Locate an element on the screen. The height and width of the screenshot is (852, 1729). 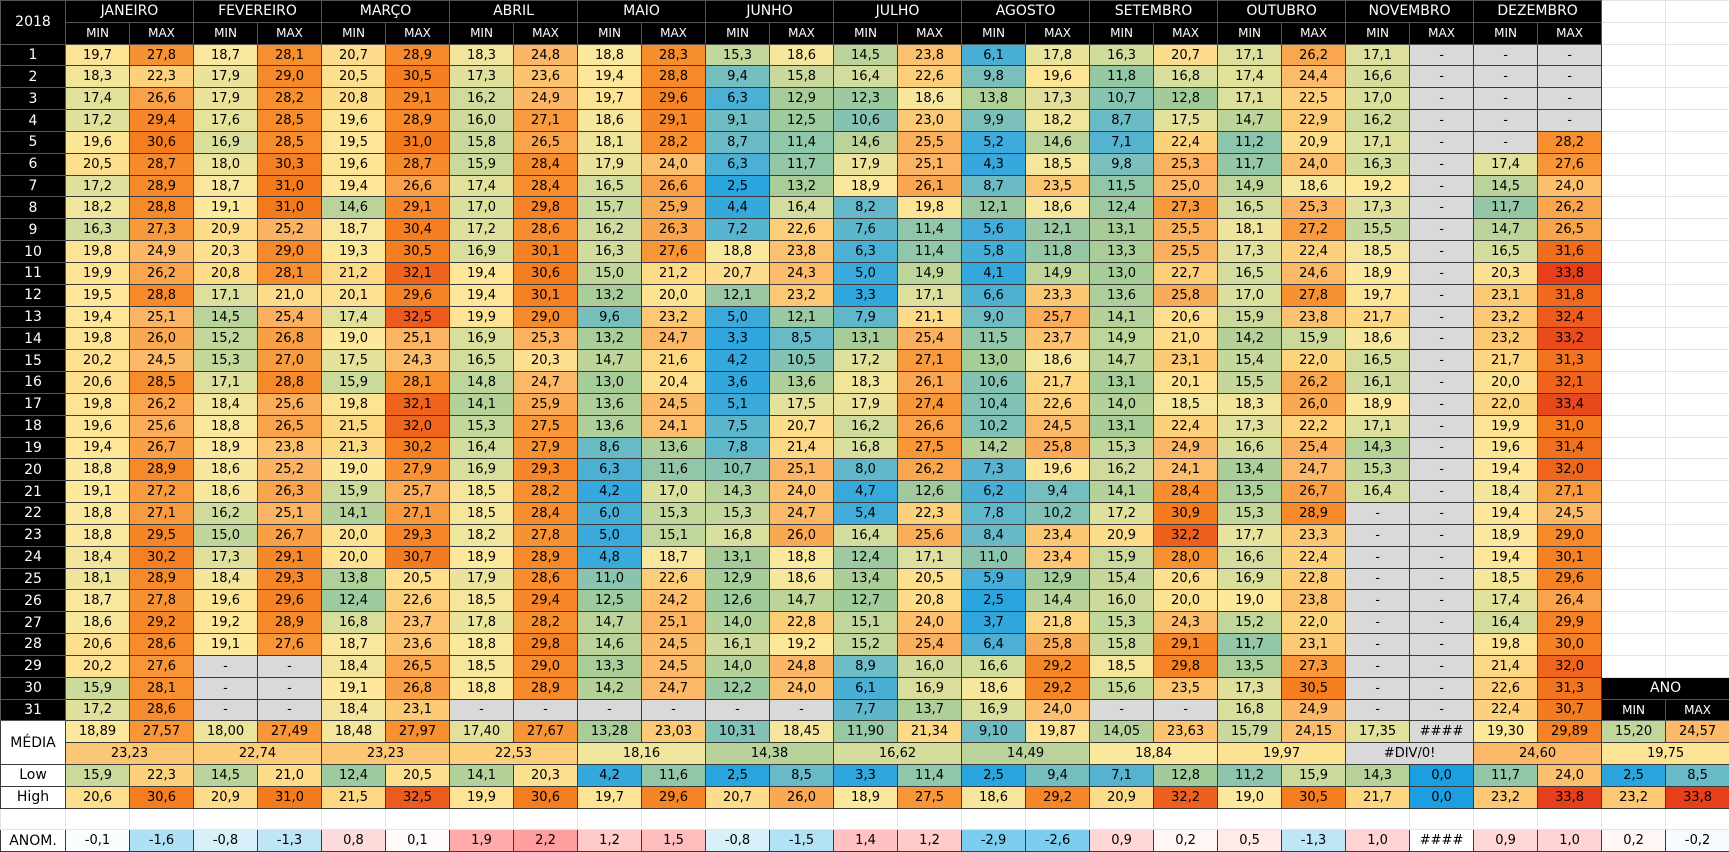
min-temp: 16,9 is located at coordinates (482, 470).